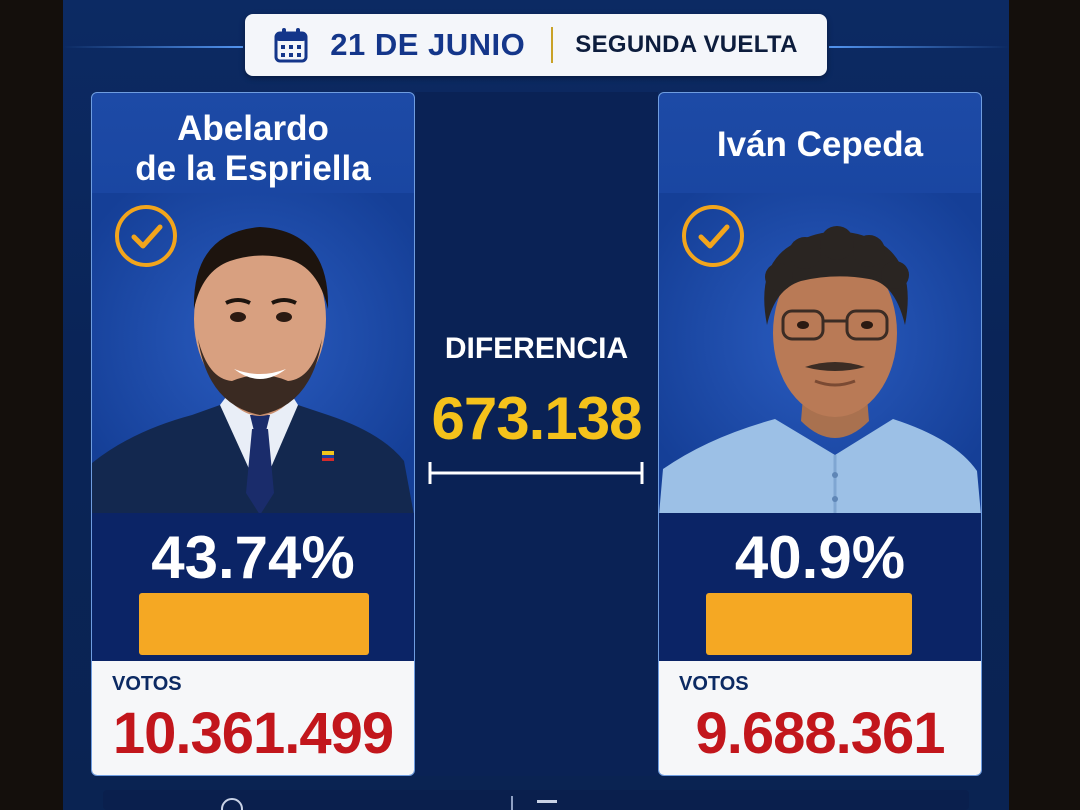  What do you see at coordinates (536, 800) in the screenshot?
I see `footer-bar` at bounding box center [536, 800].